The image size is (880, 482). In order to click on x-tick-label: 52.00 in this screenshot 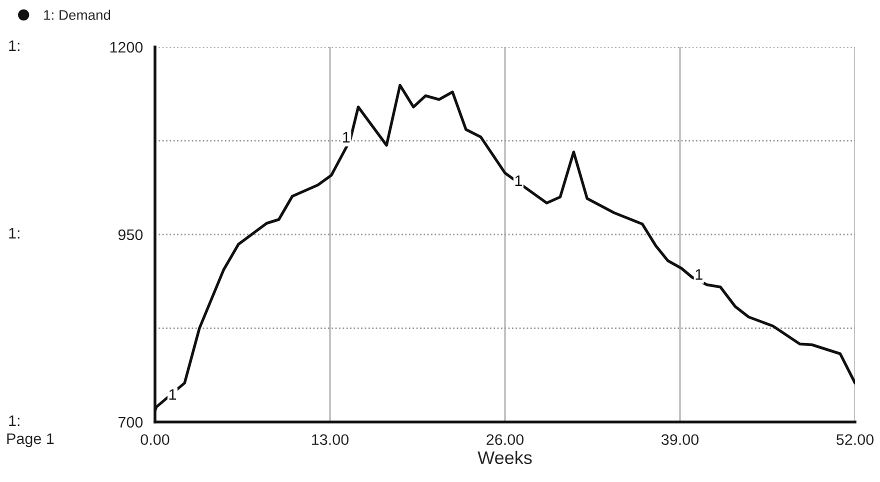, I will do `click(855, 440)`.